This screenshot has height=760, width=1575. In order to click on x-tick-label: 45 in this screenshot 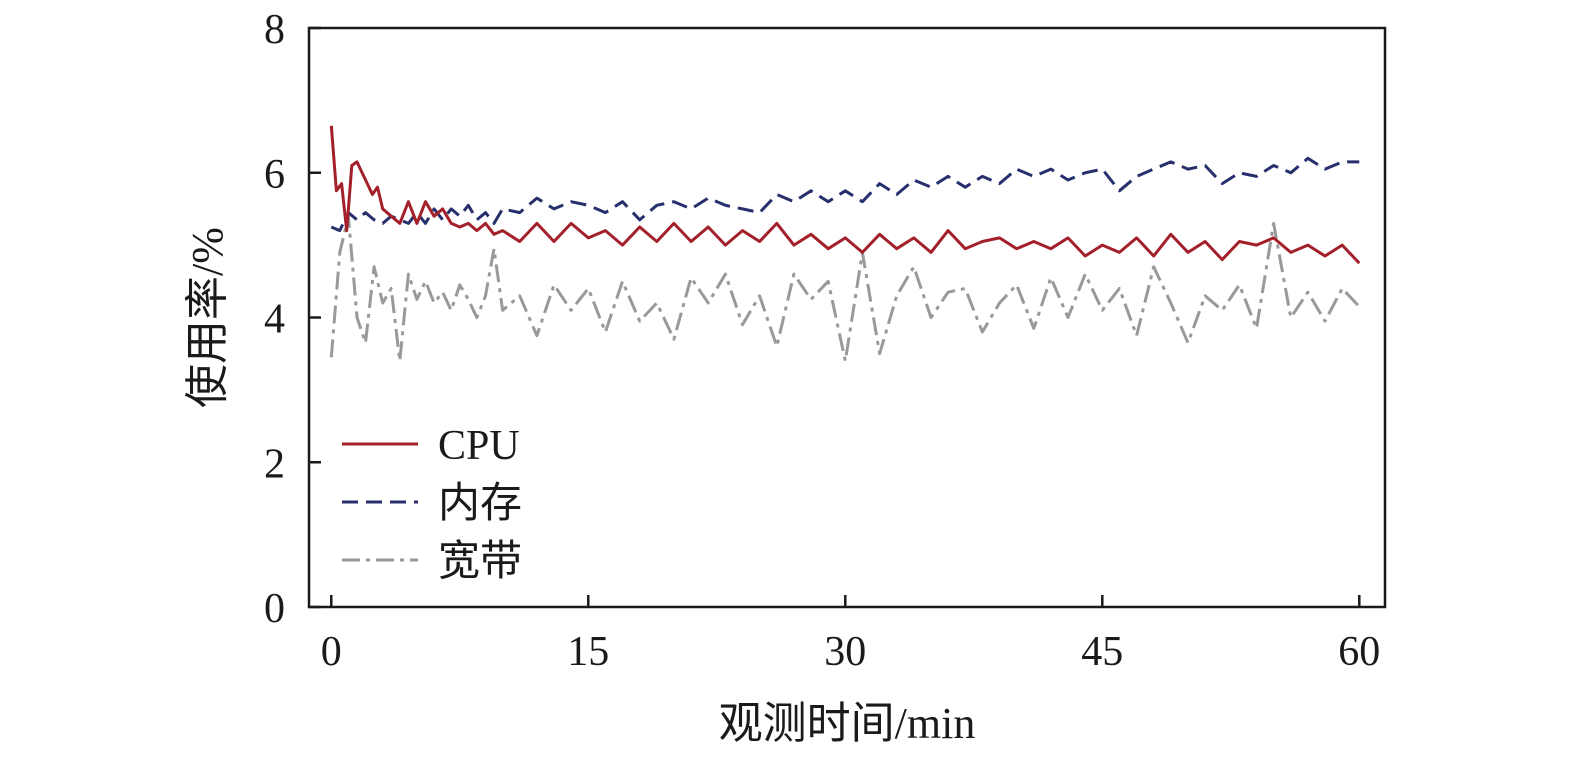, I will do `click(1102, 652)`.